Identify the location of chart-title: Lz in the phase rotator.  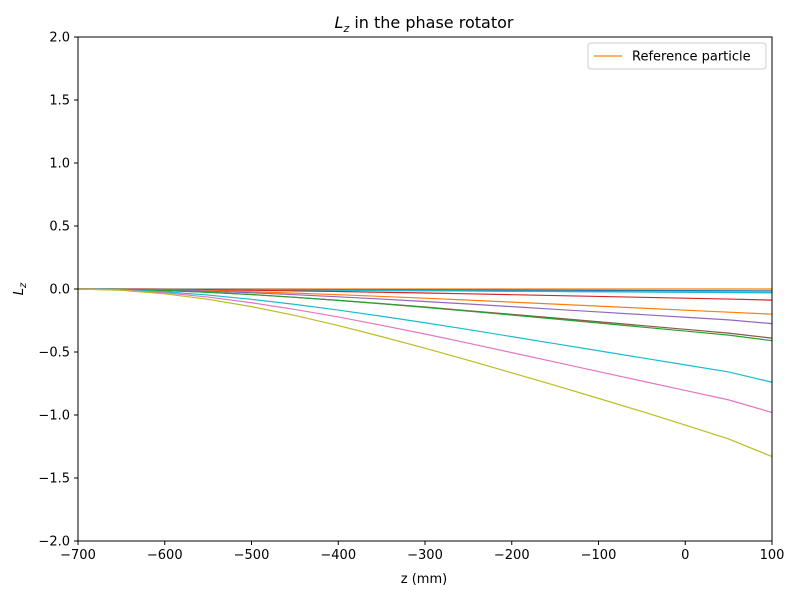
(424, 24).